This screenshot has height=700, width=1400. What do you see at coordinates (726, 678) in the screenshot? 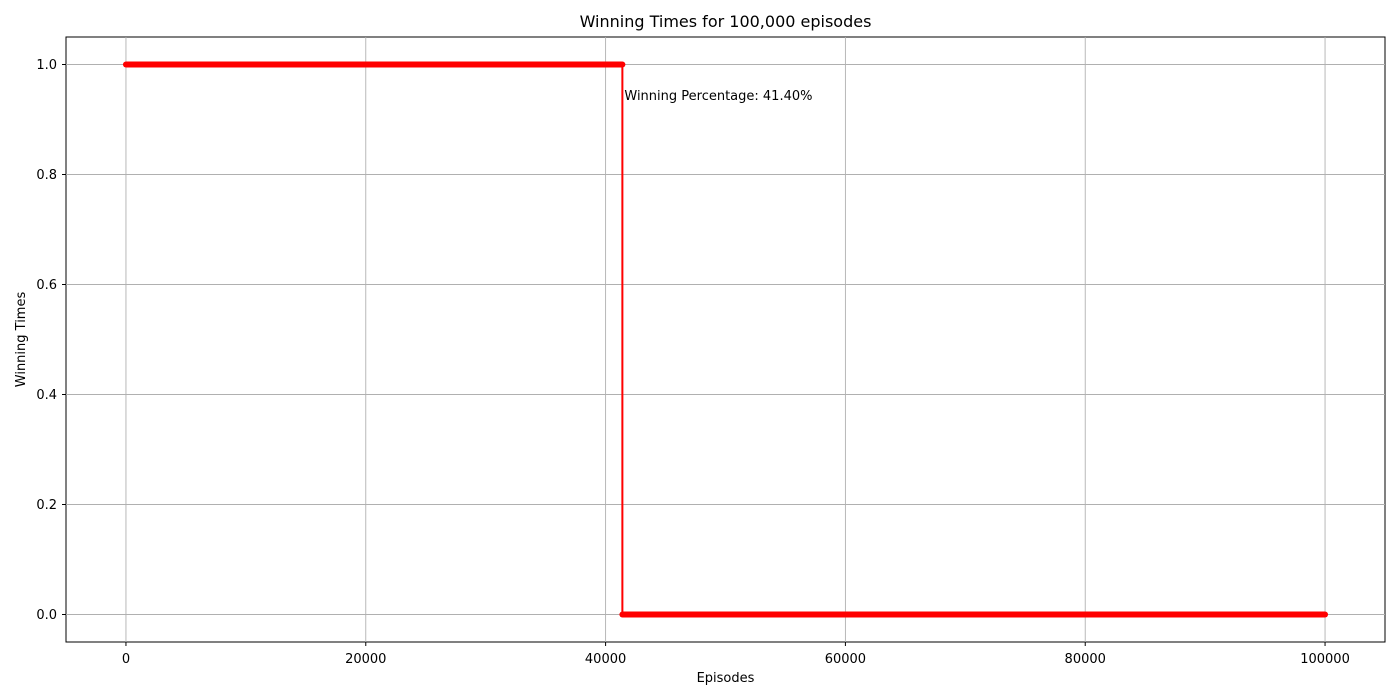
I see `x-axis-label: Episodes` at bounding box center [726, 678].